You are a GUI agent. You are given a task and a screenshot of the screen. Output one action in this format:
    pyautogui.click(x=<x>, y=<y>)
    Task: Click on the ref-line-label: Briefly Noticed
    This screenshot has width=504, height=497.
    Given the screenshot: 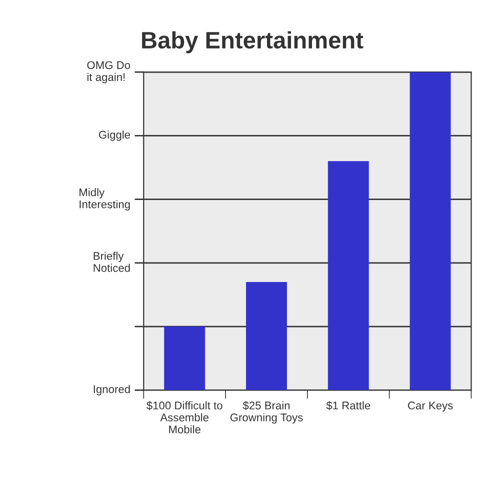 What is the action you would take?
    pyautogui.click(x=112, y=262)
    